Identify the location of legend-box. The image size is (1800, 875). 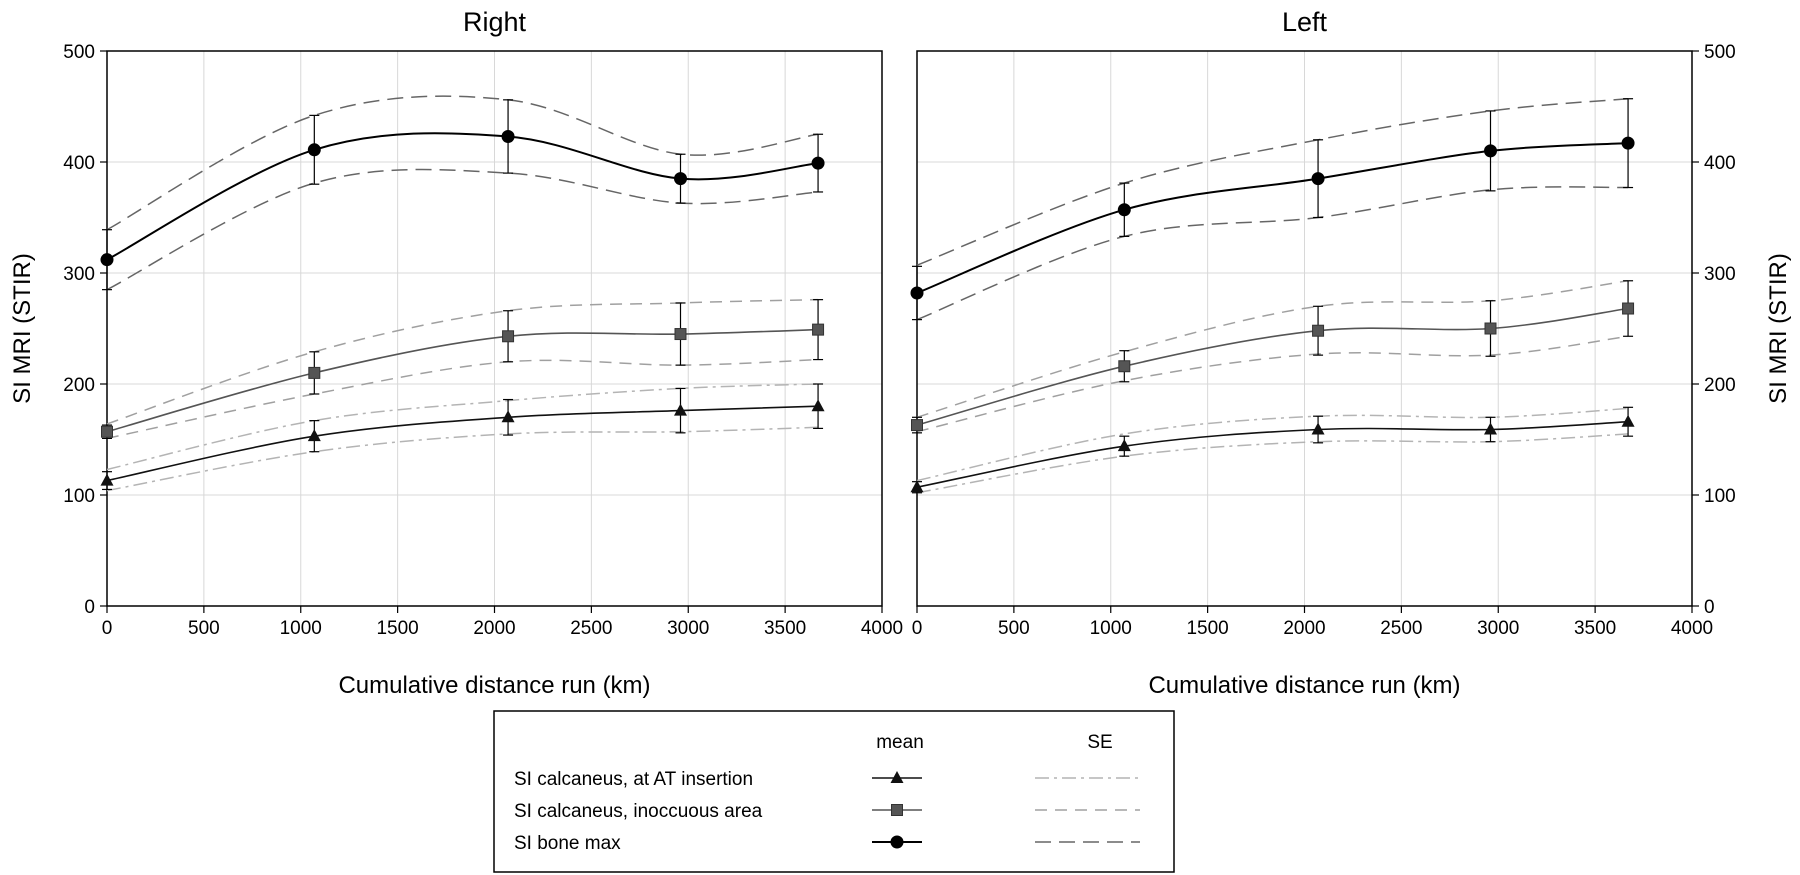
(834, 791).